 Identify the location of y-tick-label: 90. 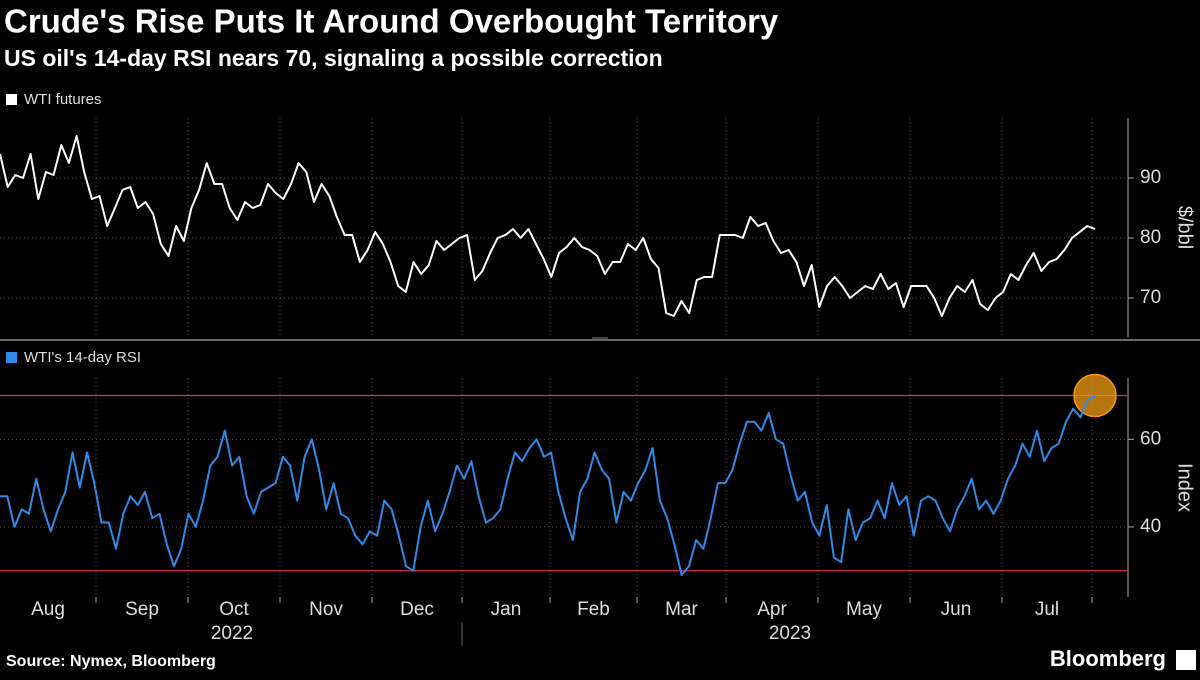
(1150, 177).